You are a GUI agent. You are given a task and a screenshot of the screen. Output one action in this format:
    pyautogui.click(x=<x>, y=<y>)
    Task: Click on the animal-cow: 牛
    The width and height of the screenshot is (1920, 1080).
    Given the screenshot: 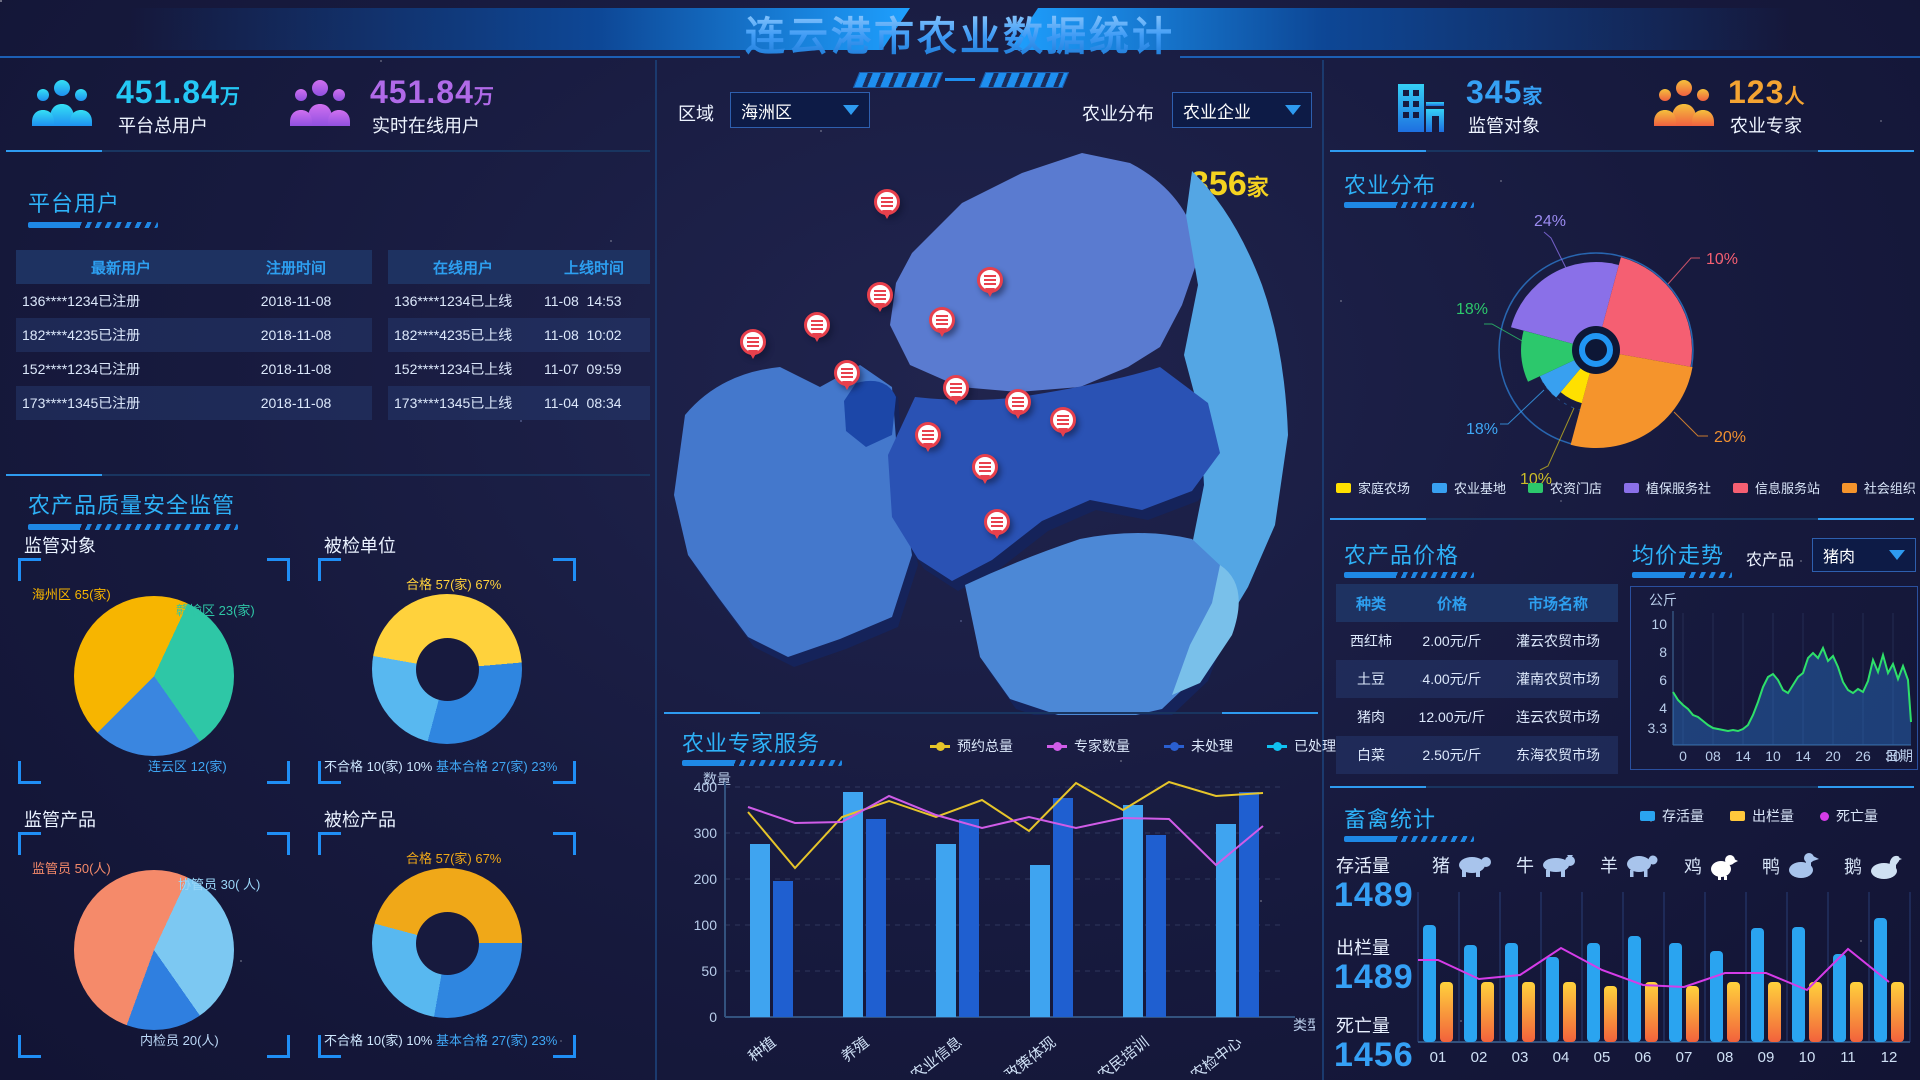 What is the action you would take?
    pyautogui.click(x=1546, y=865)
    